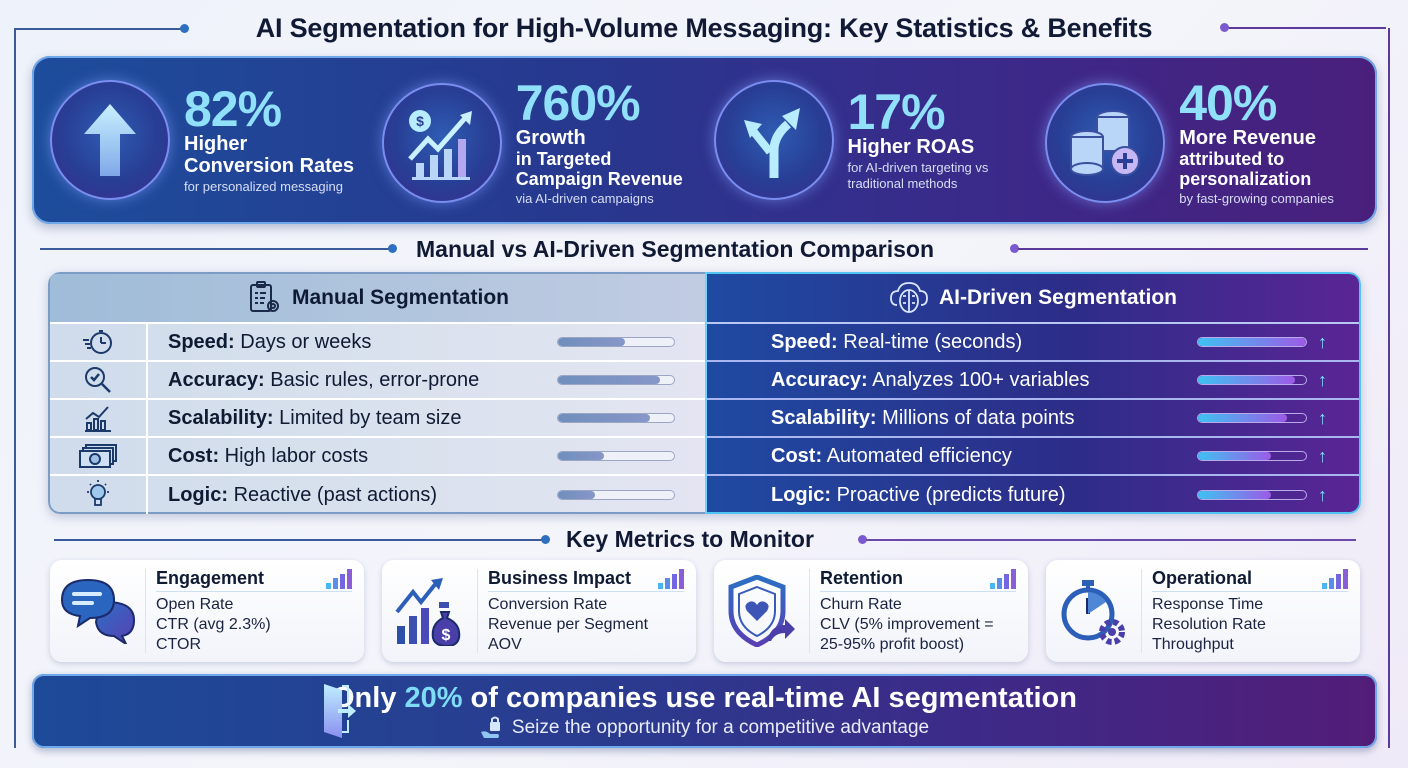  Describe the element at coordinates (918, 167) in the screenshot. I see `stat-subtitle: for AI-driven targeting vs` at that location.